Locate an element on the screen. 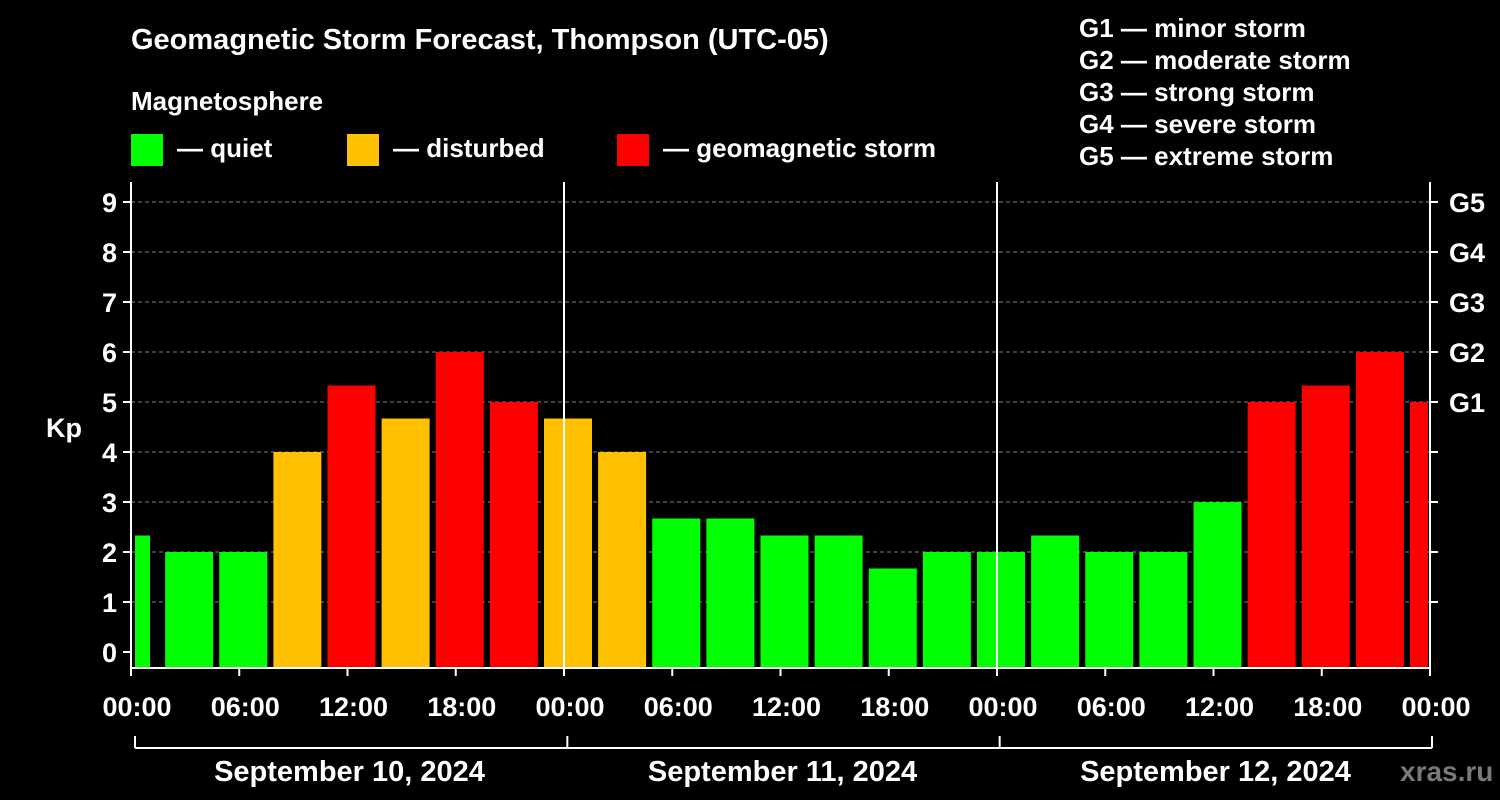 Image resolution: width=1500 pixels, height=800 pixels. legend-swatch-storm is located at coordinates (633, 150).